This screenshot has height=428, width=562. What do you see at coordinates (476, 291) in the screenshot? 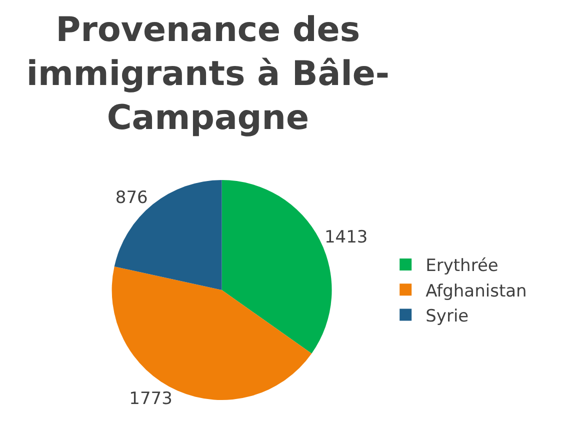
I see `legend-label: Afghanistan` at bounding box center [476, 291].